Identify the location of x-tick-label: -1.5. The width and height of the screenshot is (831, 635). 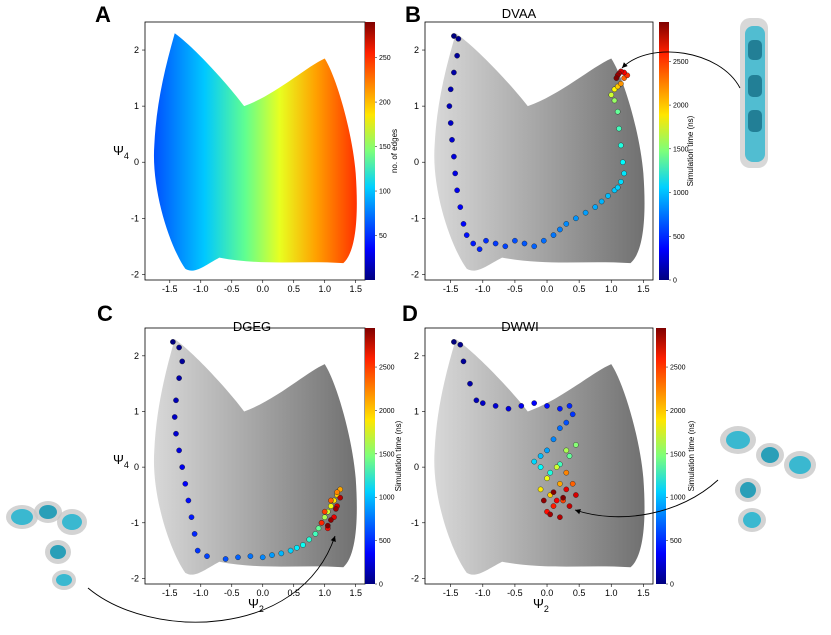
(170, 593).